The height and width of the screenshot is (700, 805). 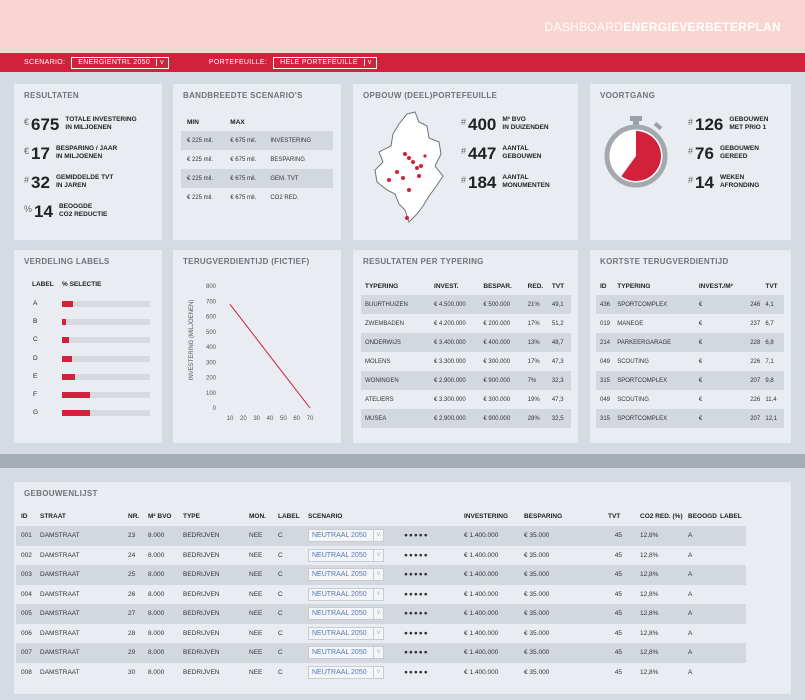 I want to click on cell: BUURTHUIZEN, so click(x=386, y=304).